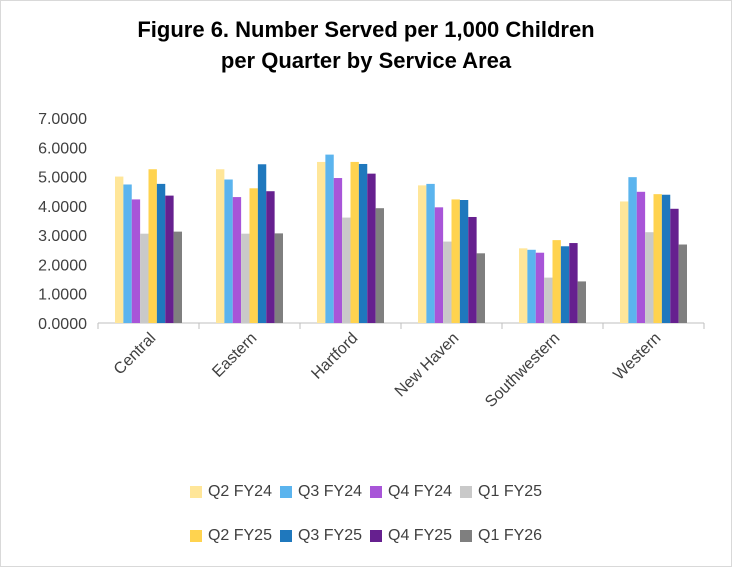  I want to click on legend-row: Q2 FY25 Q3 FY25 Q4 FY25 Q1 FY26, so click(366, 536).